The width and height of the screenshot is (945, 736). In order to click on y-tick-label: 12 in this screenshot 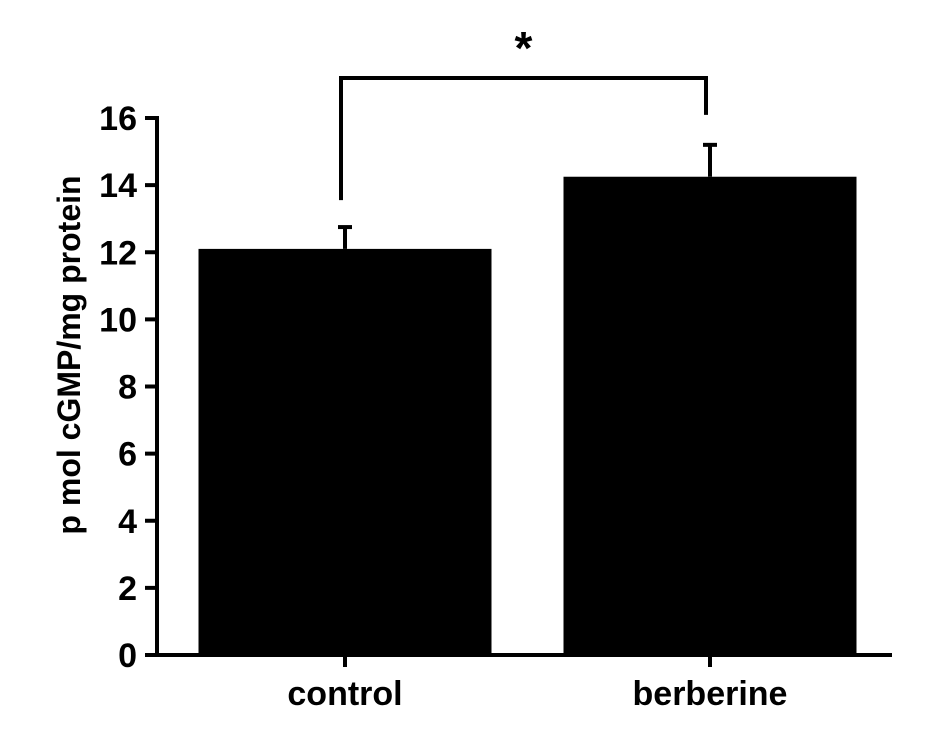, I will do `click(118, 253)`.